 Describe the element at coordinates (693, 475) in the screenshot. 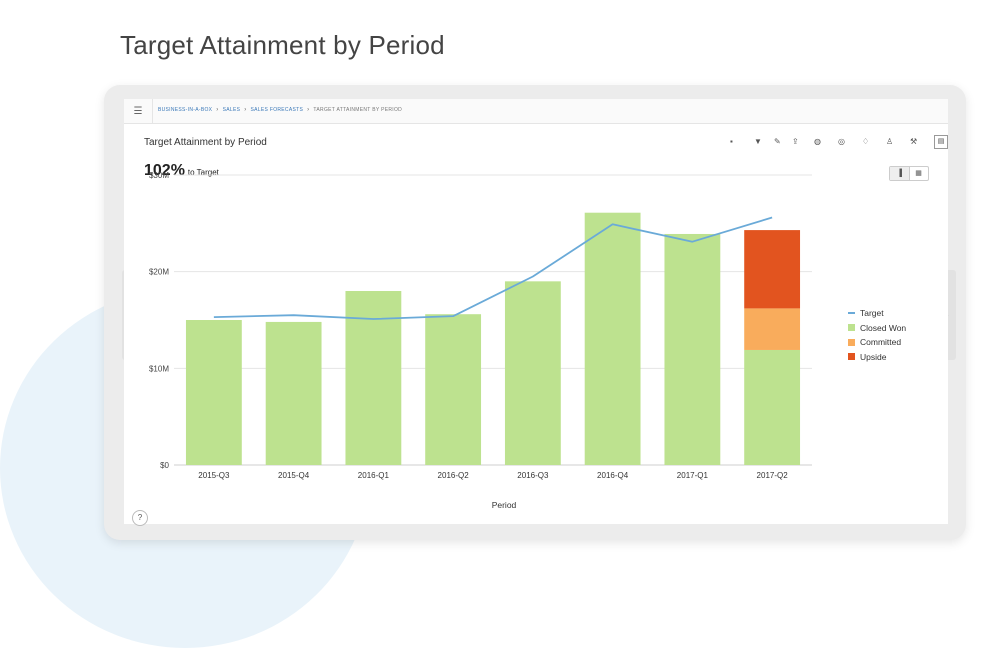

I see `x-tick-label: 2017-Q1` at that location.